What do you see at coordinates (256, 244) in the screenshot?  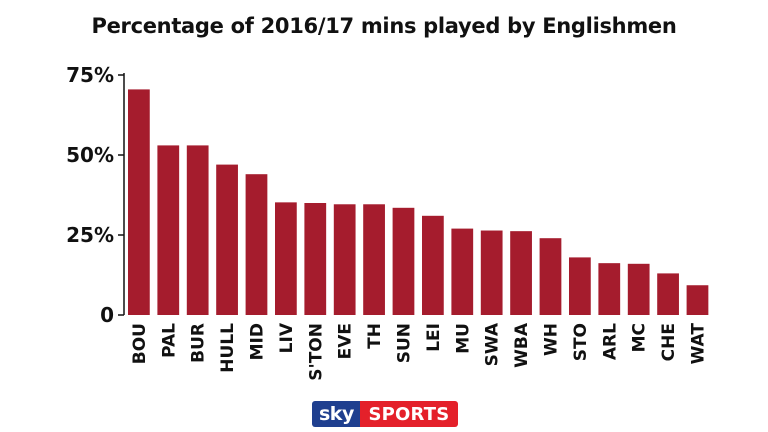 I see `bar-mid` at bounding box center [256, 244].